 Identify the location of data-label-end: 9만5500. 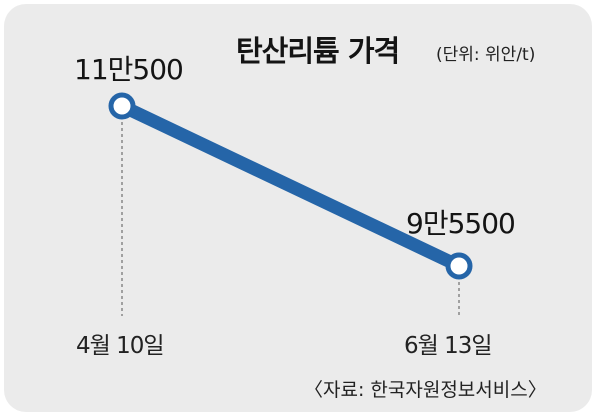
(461, 223).